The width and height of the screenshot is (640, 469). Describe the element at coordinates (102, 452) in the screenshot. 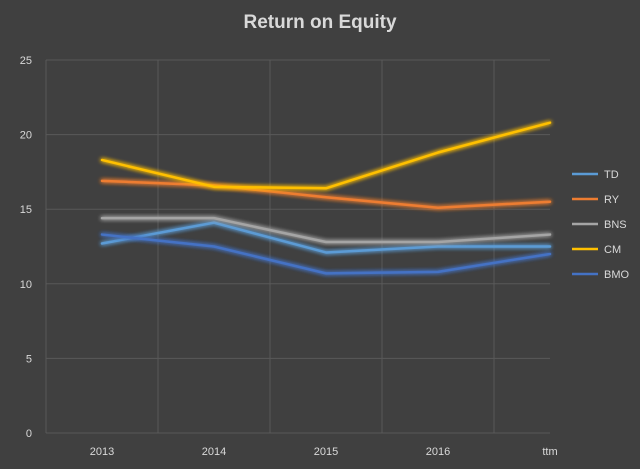

I see `x-tick-label: 2013` at that location.